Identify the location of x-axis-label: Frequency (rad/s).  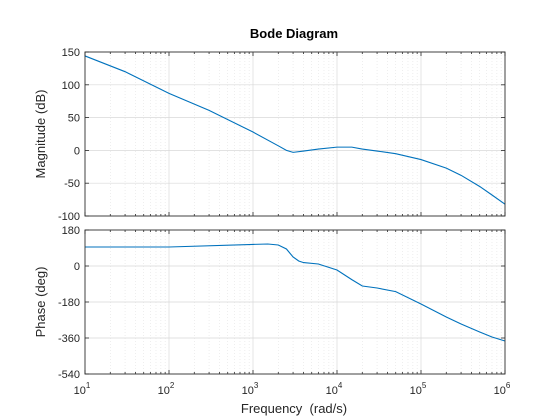
(294, 408).